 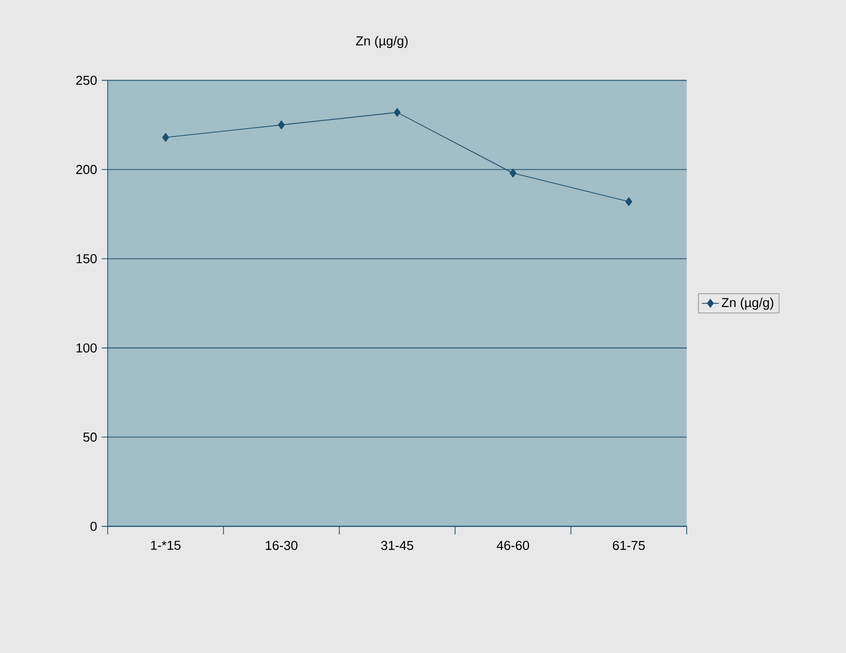 I want to click on y-tick-label: 250, so click(x=86, y=80).